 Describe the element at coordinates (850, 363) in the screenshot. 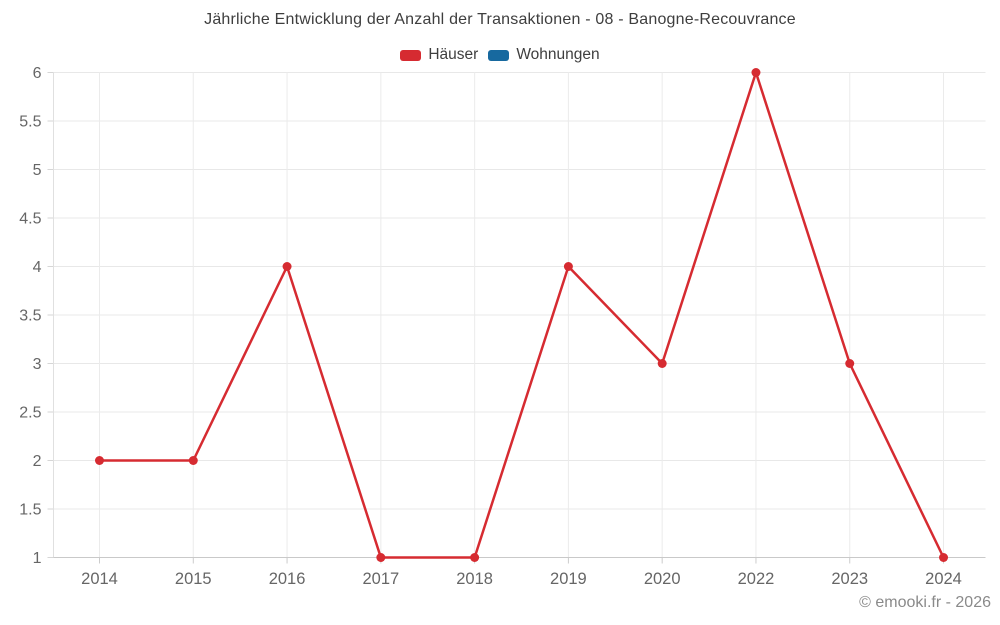

I see `data-point-häuser-2023` at that location.